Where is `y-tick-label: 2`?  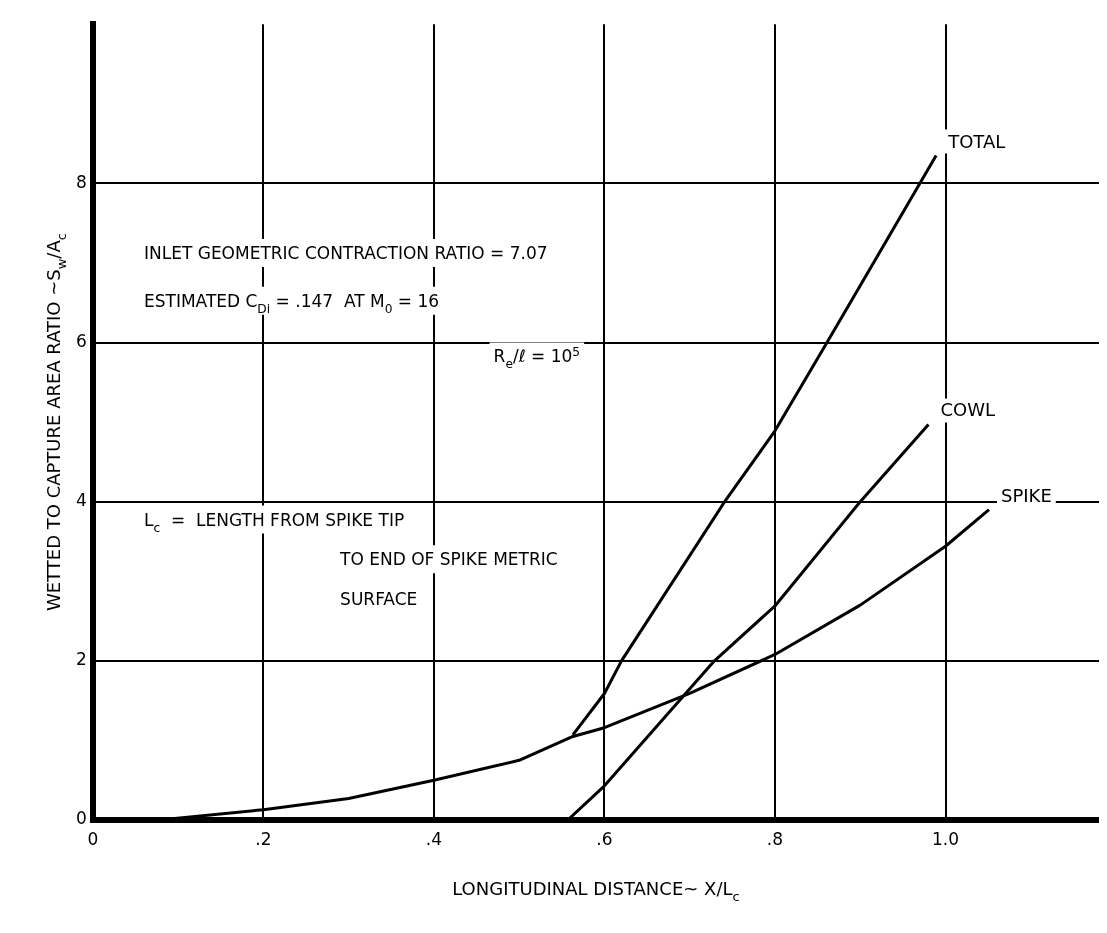
y-tick-label: 2 is located at coordinates (81, 659).